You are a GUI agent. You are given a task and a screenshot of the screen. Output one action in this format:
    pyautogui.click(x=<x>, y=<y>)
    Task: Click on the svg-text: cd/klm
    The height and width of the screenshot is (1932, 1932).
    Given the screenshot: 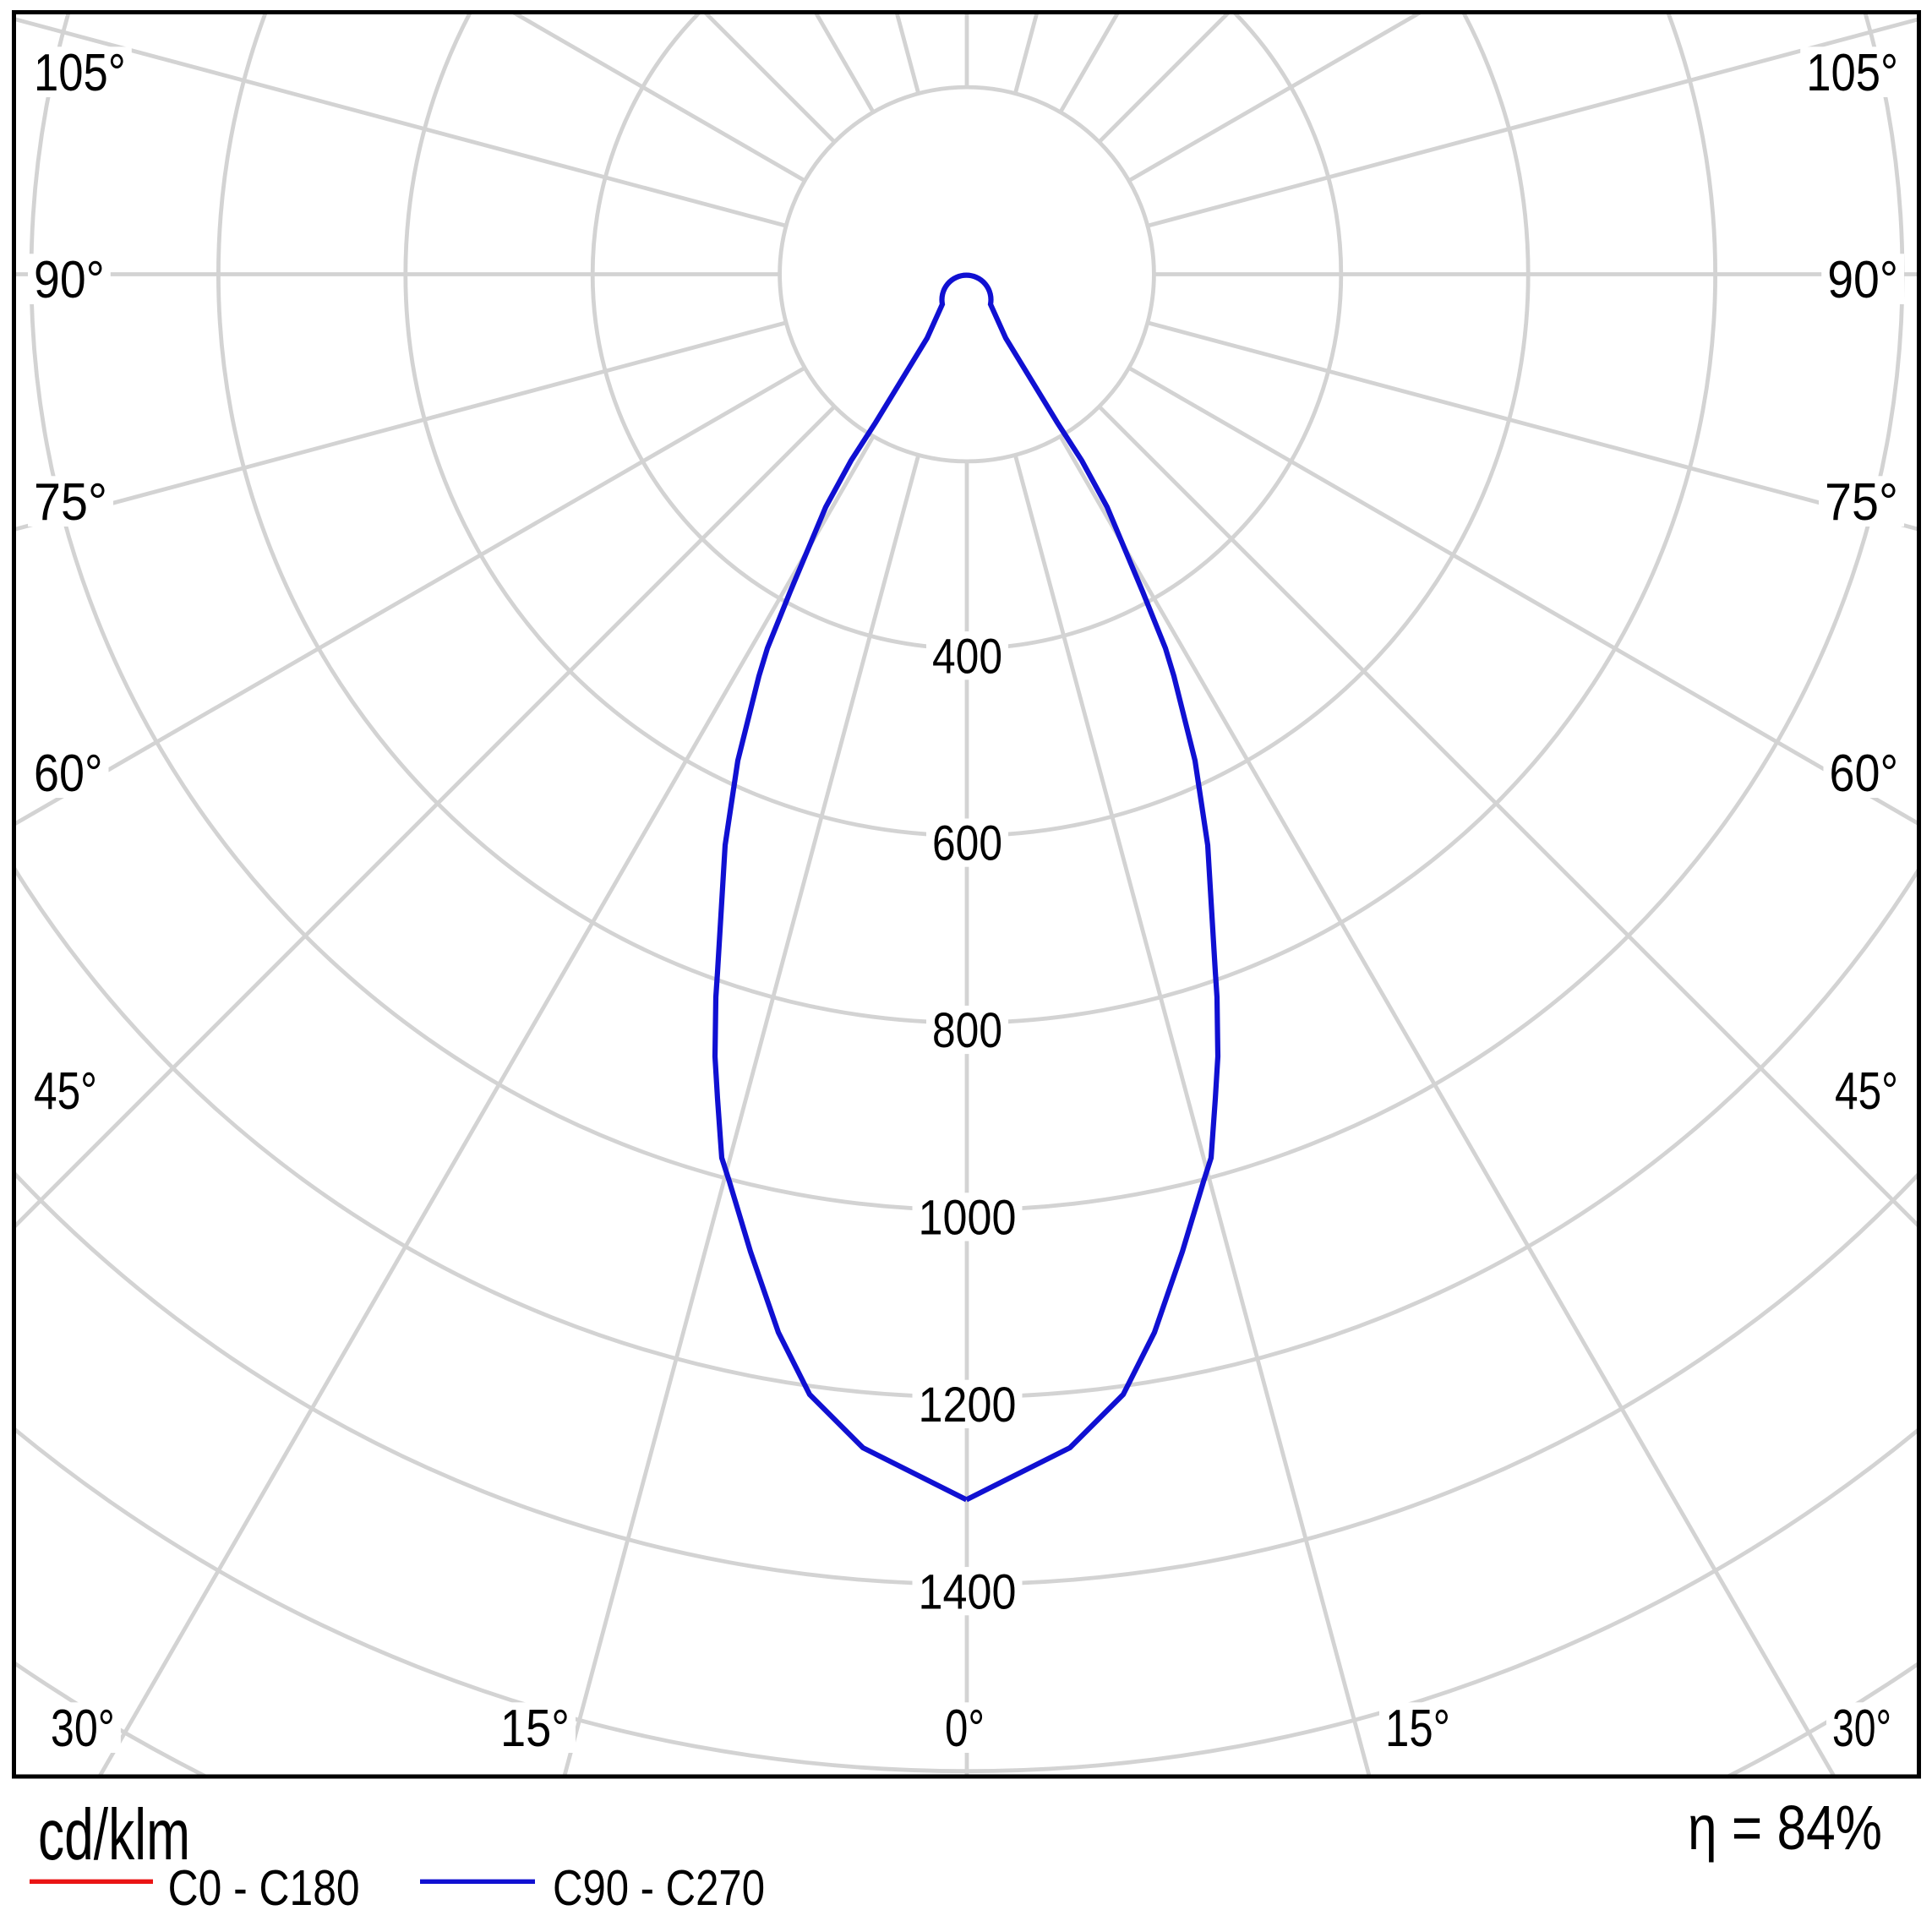 What is the action you would take?
    pyautogui.click(x=114, y=1835)
    